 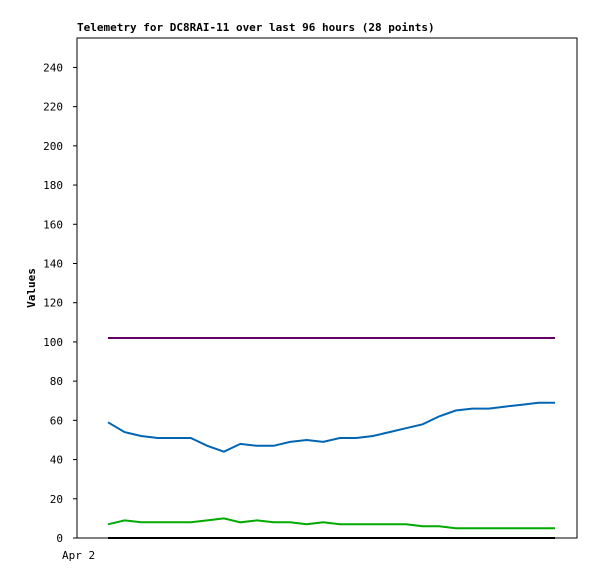 I want to click on y-tick-label: 200, so click(x=53, y=146).